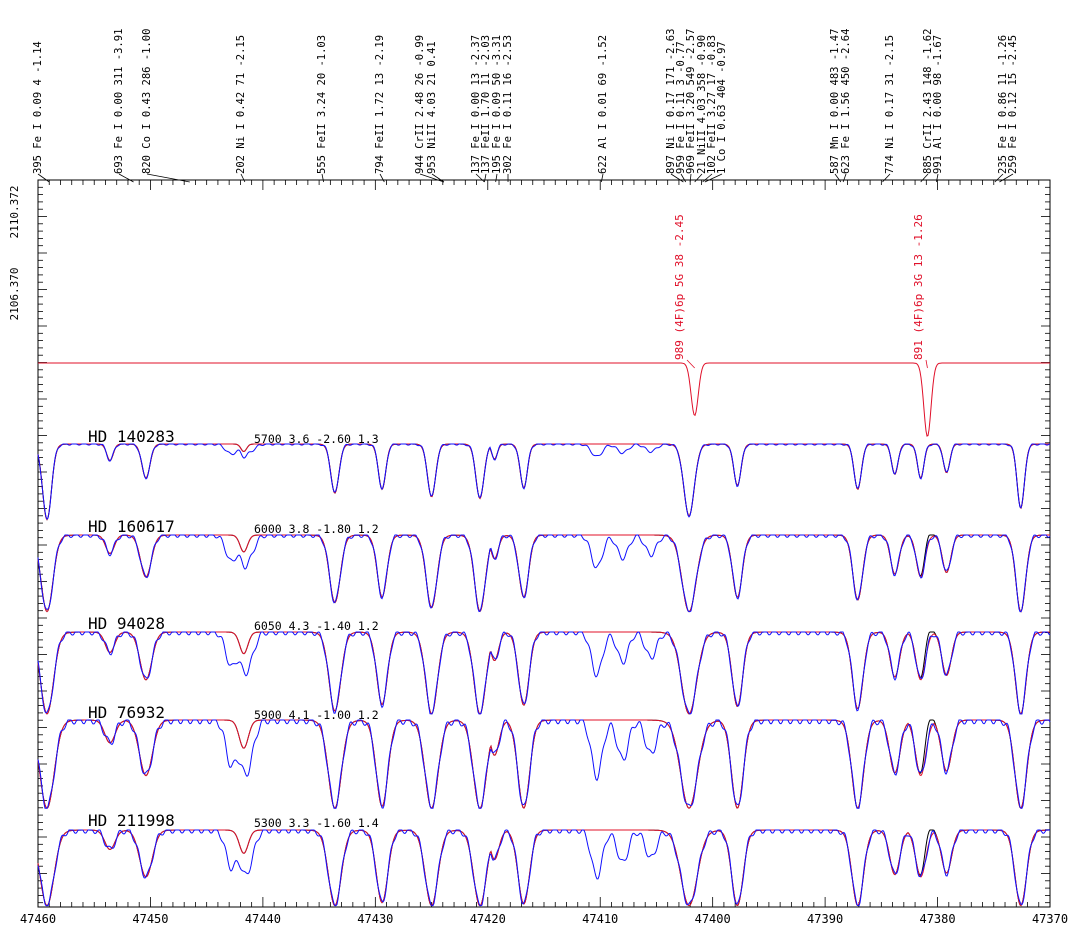  I want to click on star-parameters: 6000 3.8 -1.80 1.2, so click(316, 529).